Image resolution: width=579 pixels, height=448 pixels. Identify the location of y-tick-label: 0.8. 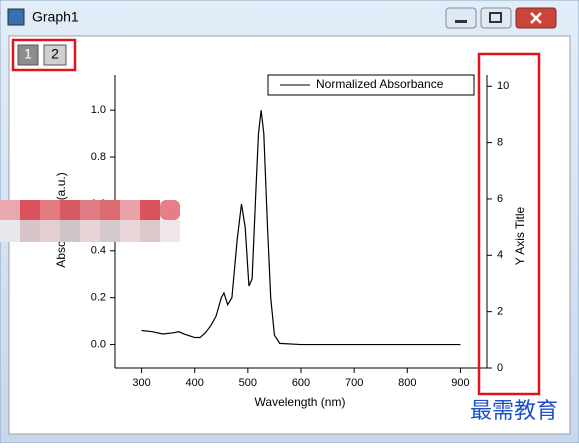
(98, 157).